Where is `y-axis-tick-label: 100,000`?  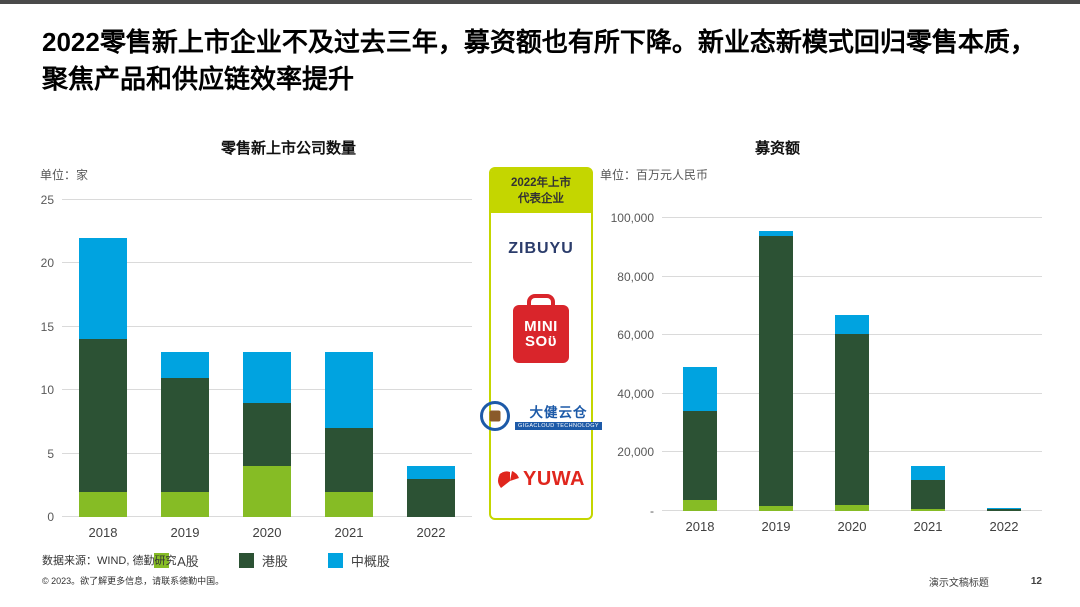
y-axis-tick-label: 100,000 is located at coordinates (632, 218).